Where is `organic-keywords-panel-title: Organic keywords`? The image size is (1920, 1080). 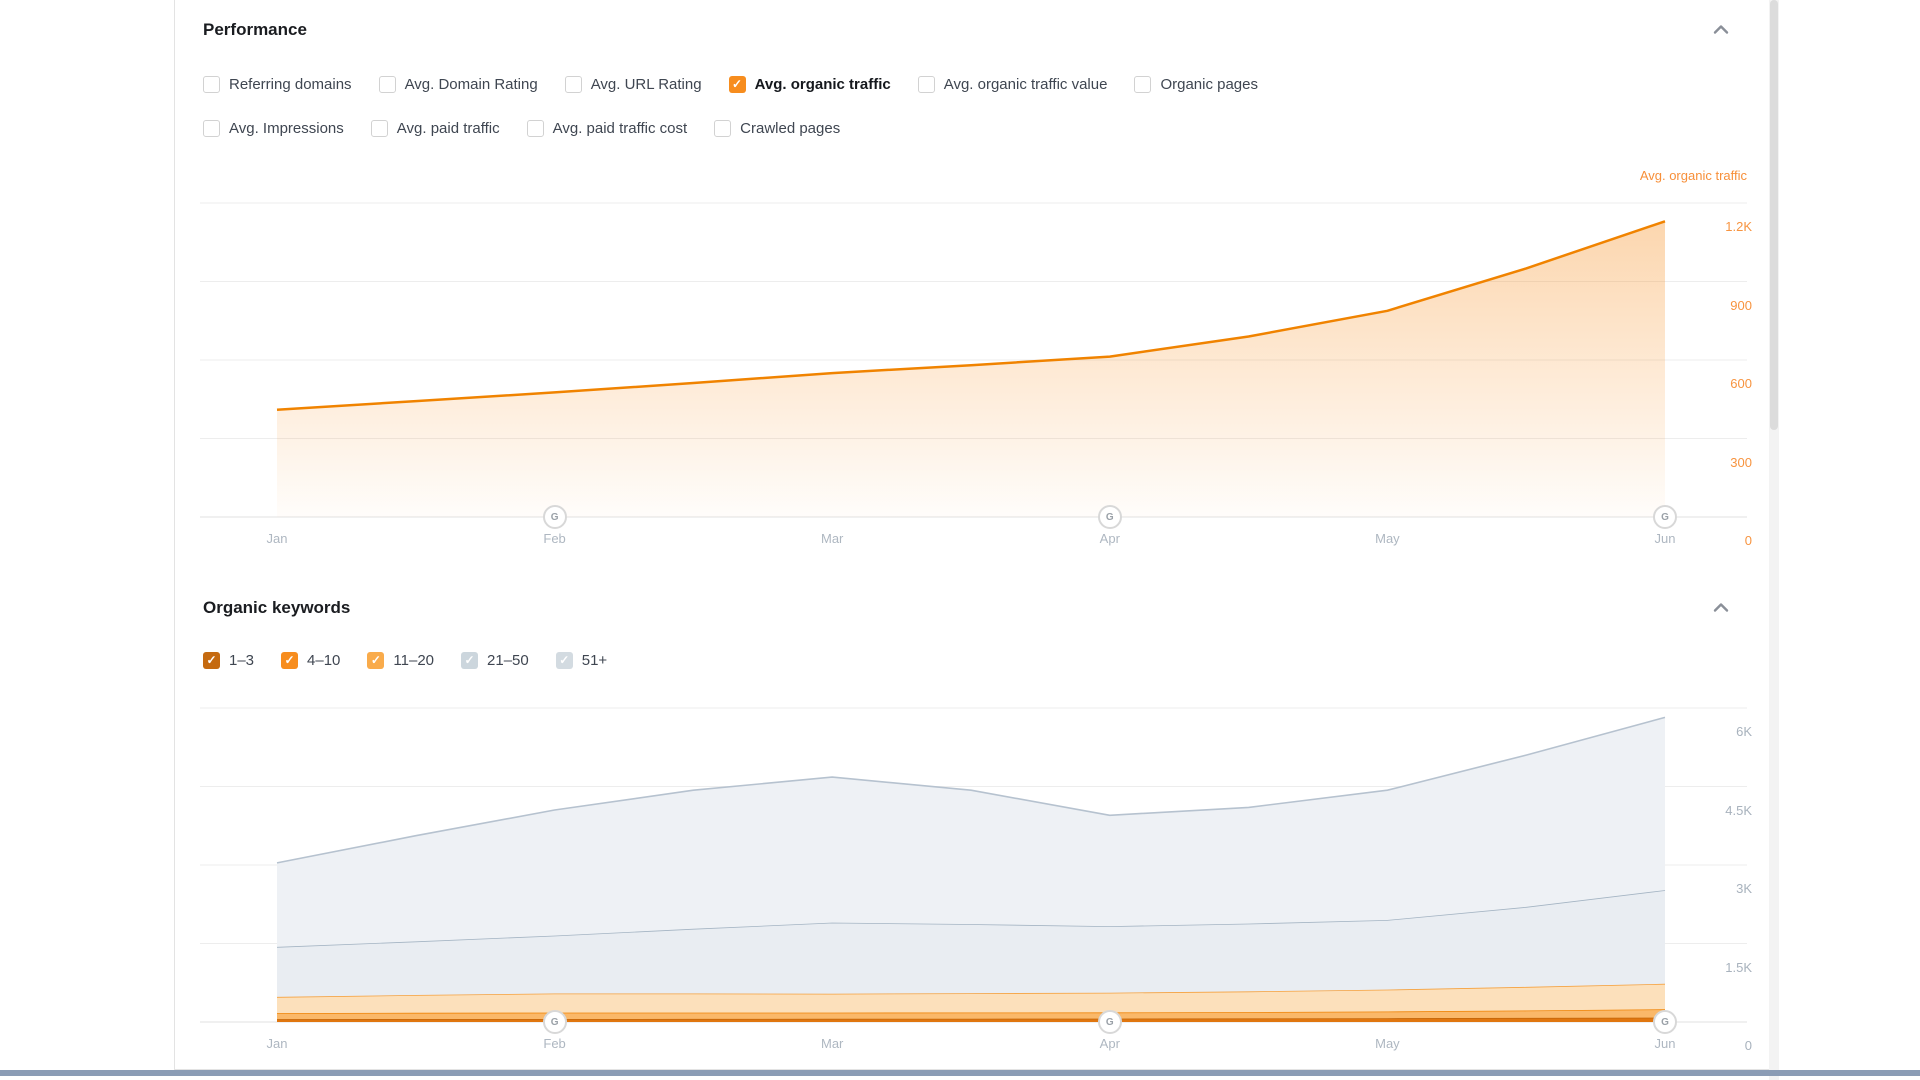 organic-keywords-panel-title: Organic keywords is located at coordinates (277, 607).